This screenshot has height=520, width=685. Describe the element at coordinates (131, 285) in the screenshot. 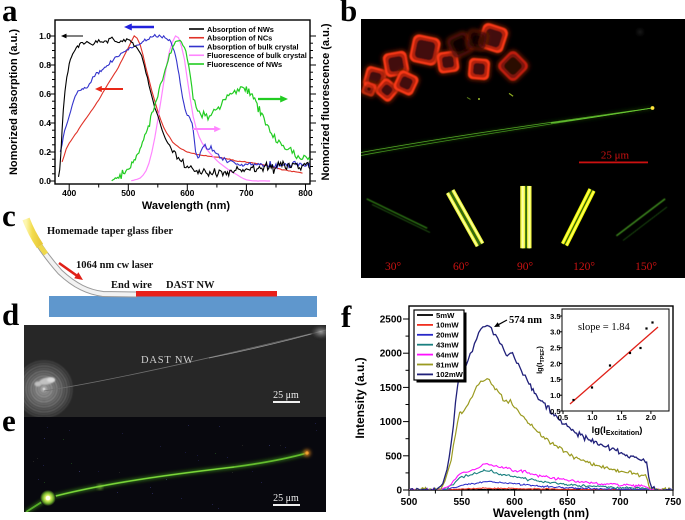

I see `svg-text: End wire` at that location.